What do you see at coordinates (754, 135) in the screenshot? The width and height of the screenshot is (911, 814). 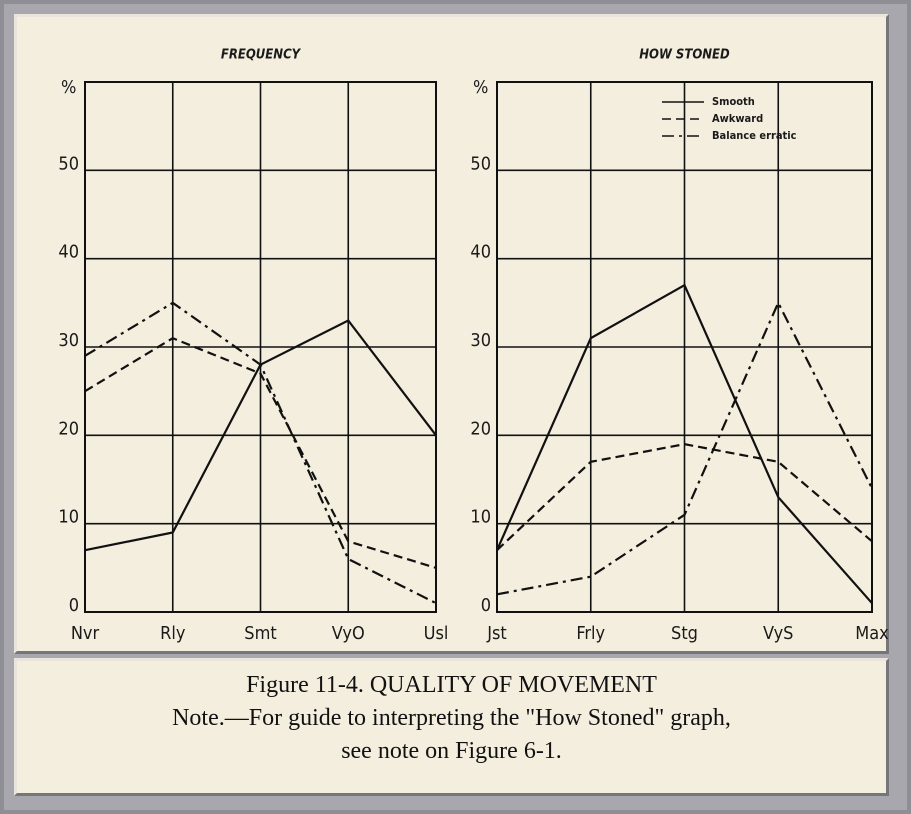 I see `legend-label: Balance erratic` at bounding box center [754, 135].